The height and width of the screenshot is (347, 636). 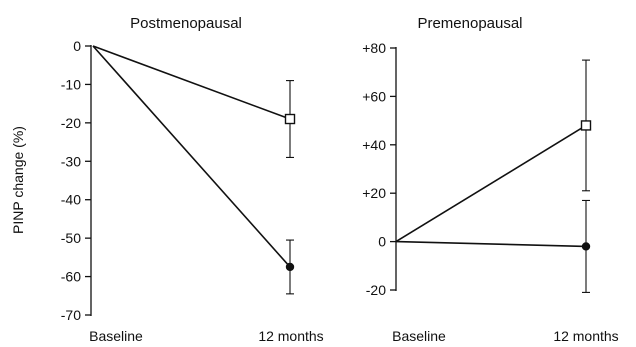 What do you see at coordinates (469, 23) in the screenshot?
I see `chart-title-premenopausal: Premenopausal` at bounding box center [469, 23].